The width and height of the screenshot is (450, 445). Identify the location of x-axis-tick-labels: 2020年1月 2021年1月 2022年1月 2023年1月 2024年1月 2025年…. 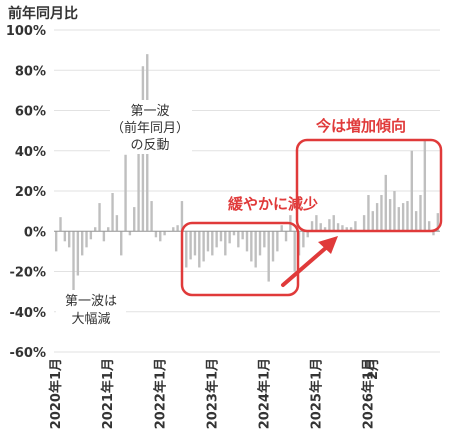
(214, 393).